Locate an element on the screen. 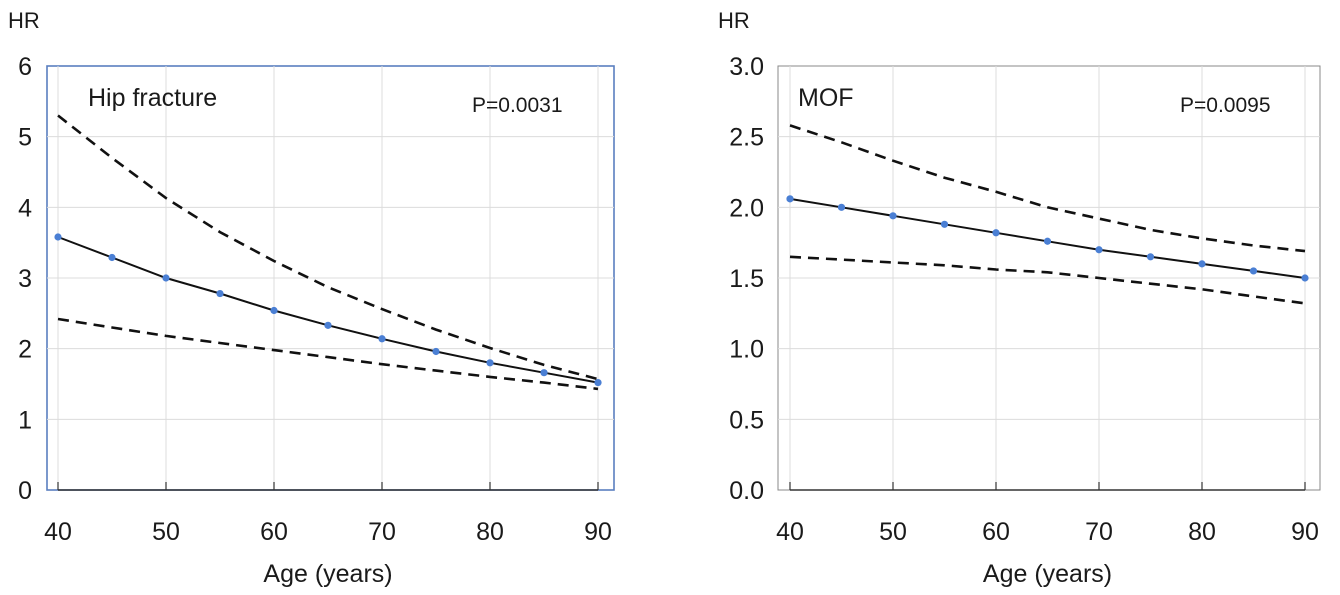  chart-title: MOF is located at coordinates (826, 98).